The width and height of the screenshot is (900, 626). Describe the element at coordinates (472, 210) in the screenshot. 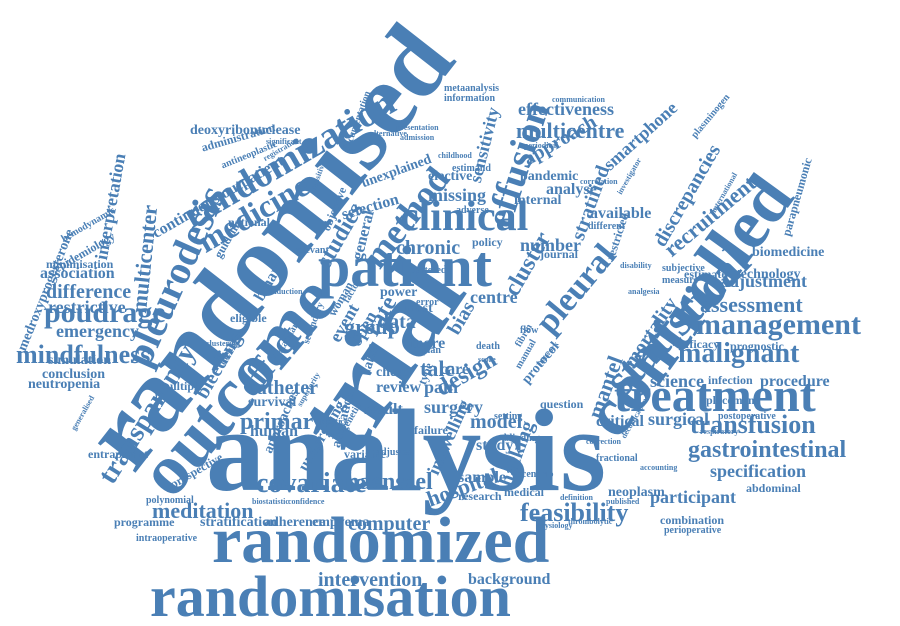

I see `word: adverse` at that location.